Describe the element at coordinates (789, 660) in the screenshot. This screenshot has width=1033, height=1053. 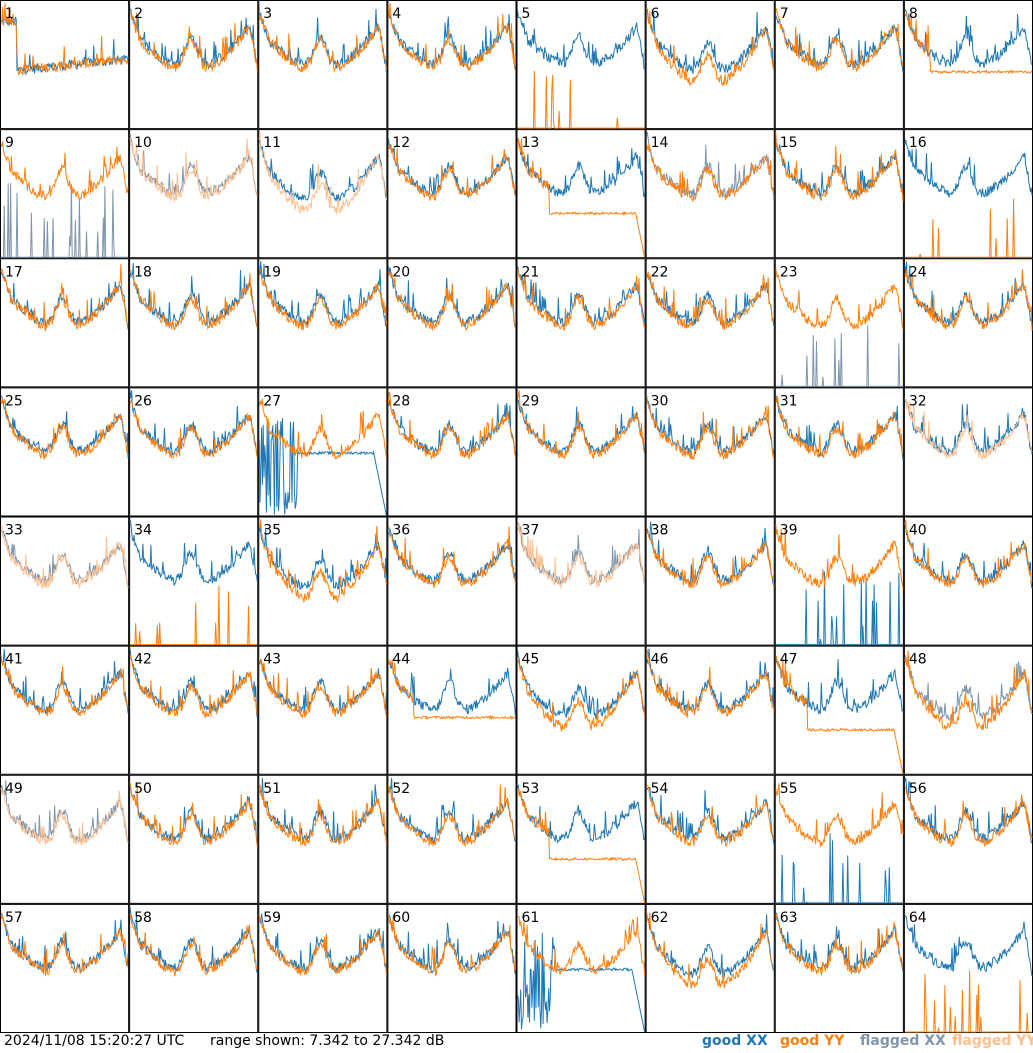
I see `panel-label: 47` at that location.